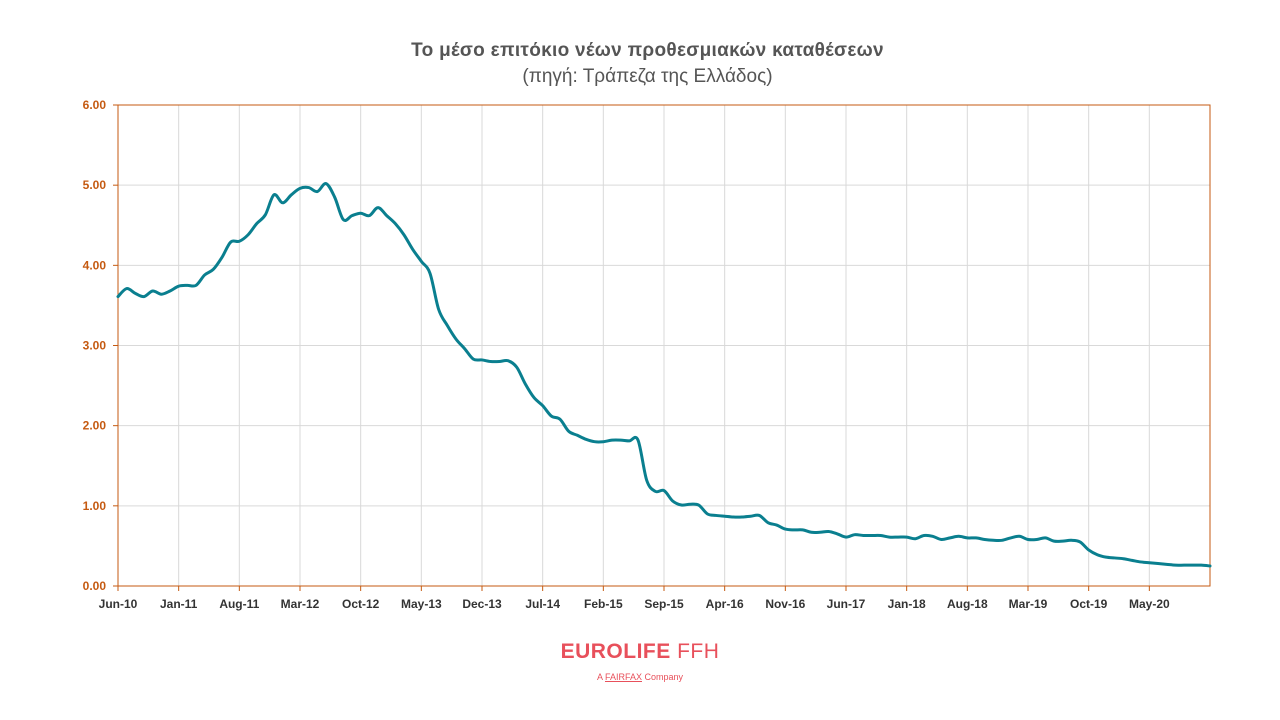 Image resolution: width=1280 pixels, height=720 pixels. What do you see at coordinates (664, 604) in the screenshot?
I see `x-tick-label: Sep-15` at bounding box center [664, 604].